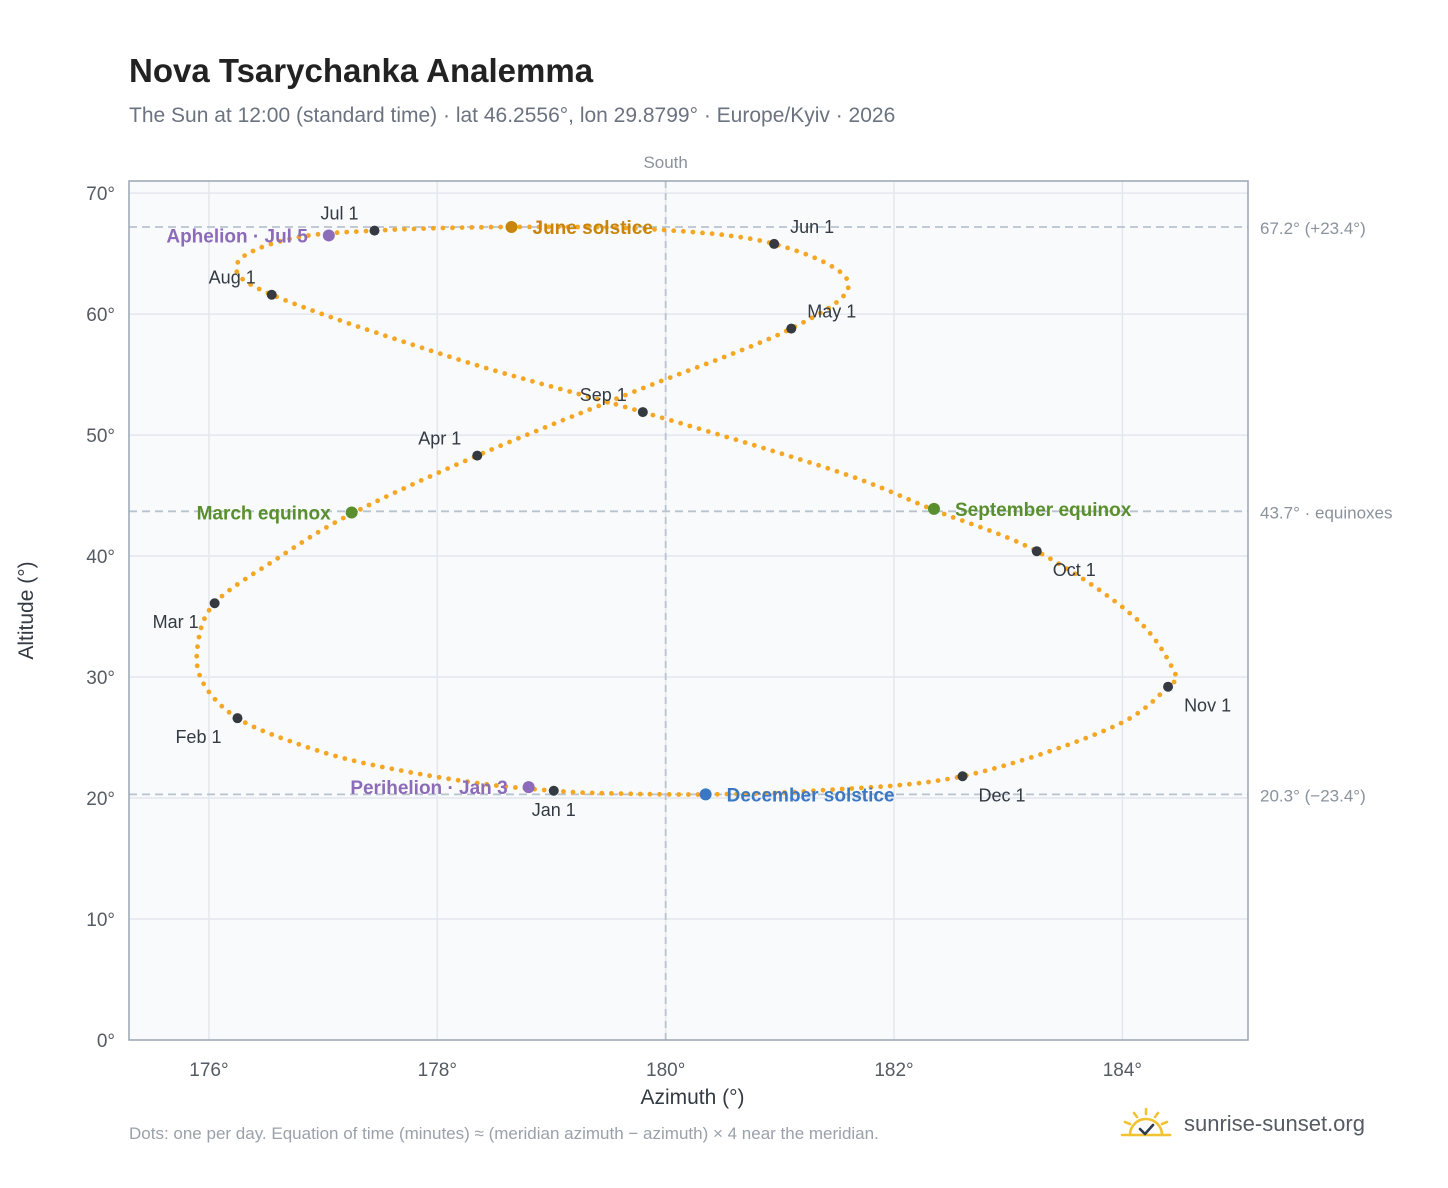 This screenshot has width=1448, height=1188. Describe the element at coordinates (1122, 1070) in the screenshot. I see `x-tick-label: 184°` at that location.